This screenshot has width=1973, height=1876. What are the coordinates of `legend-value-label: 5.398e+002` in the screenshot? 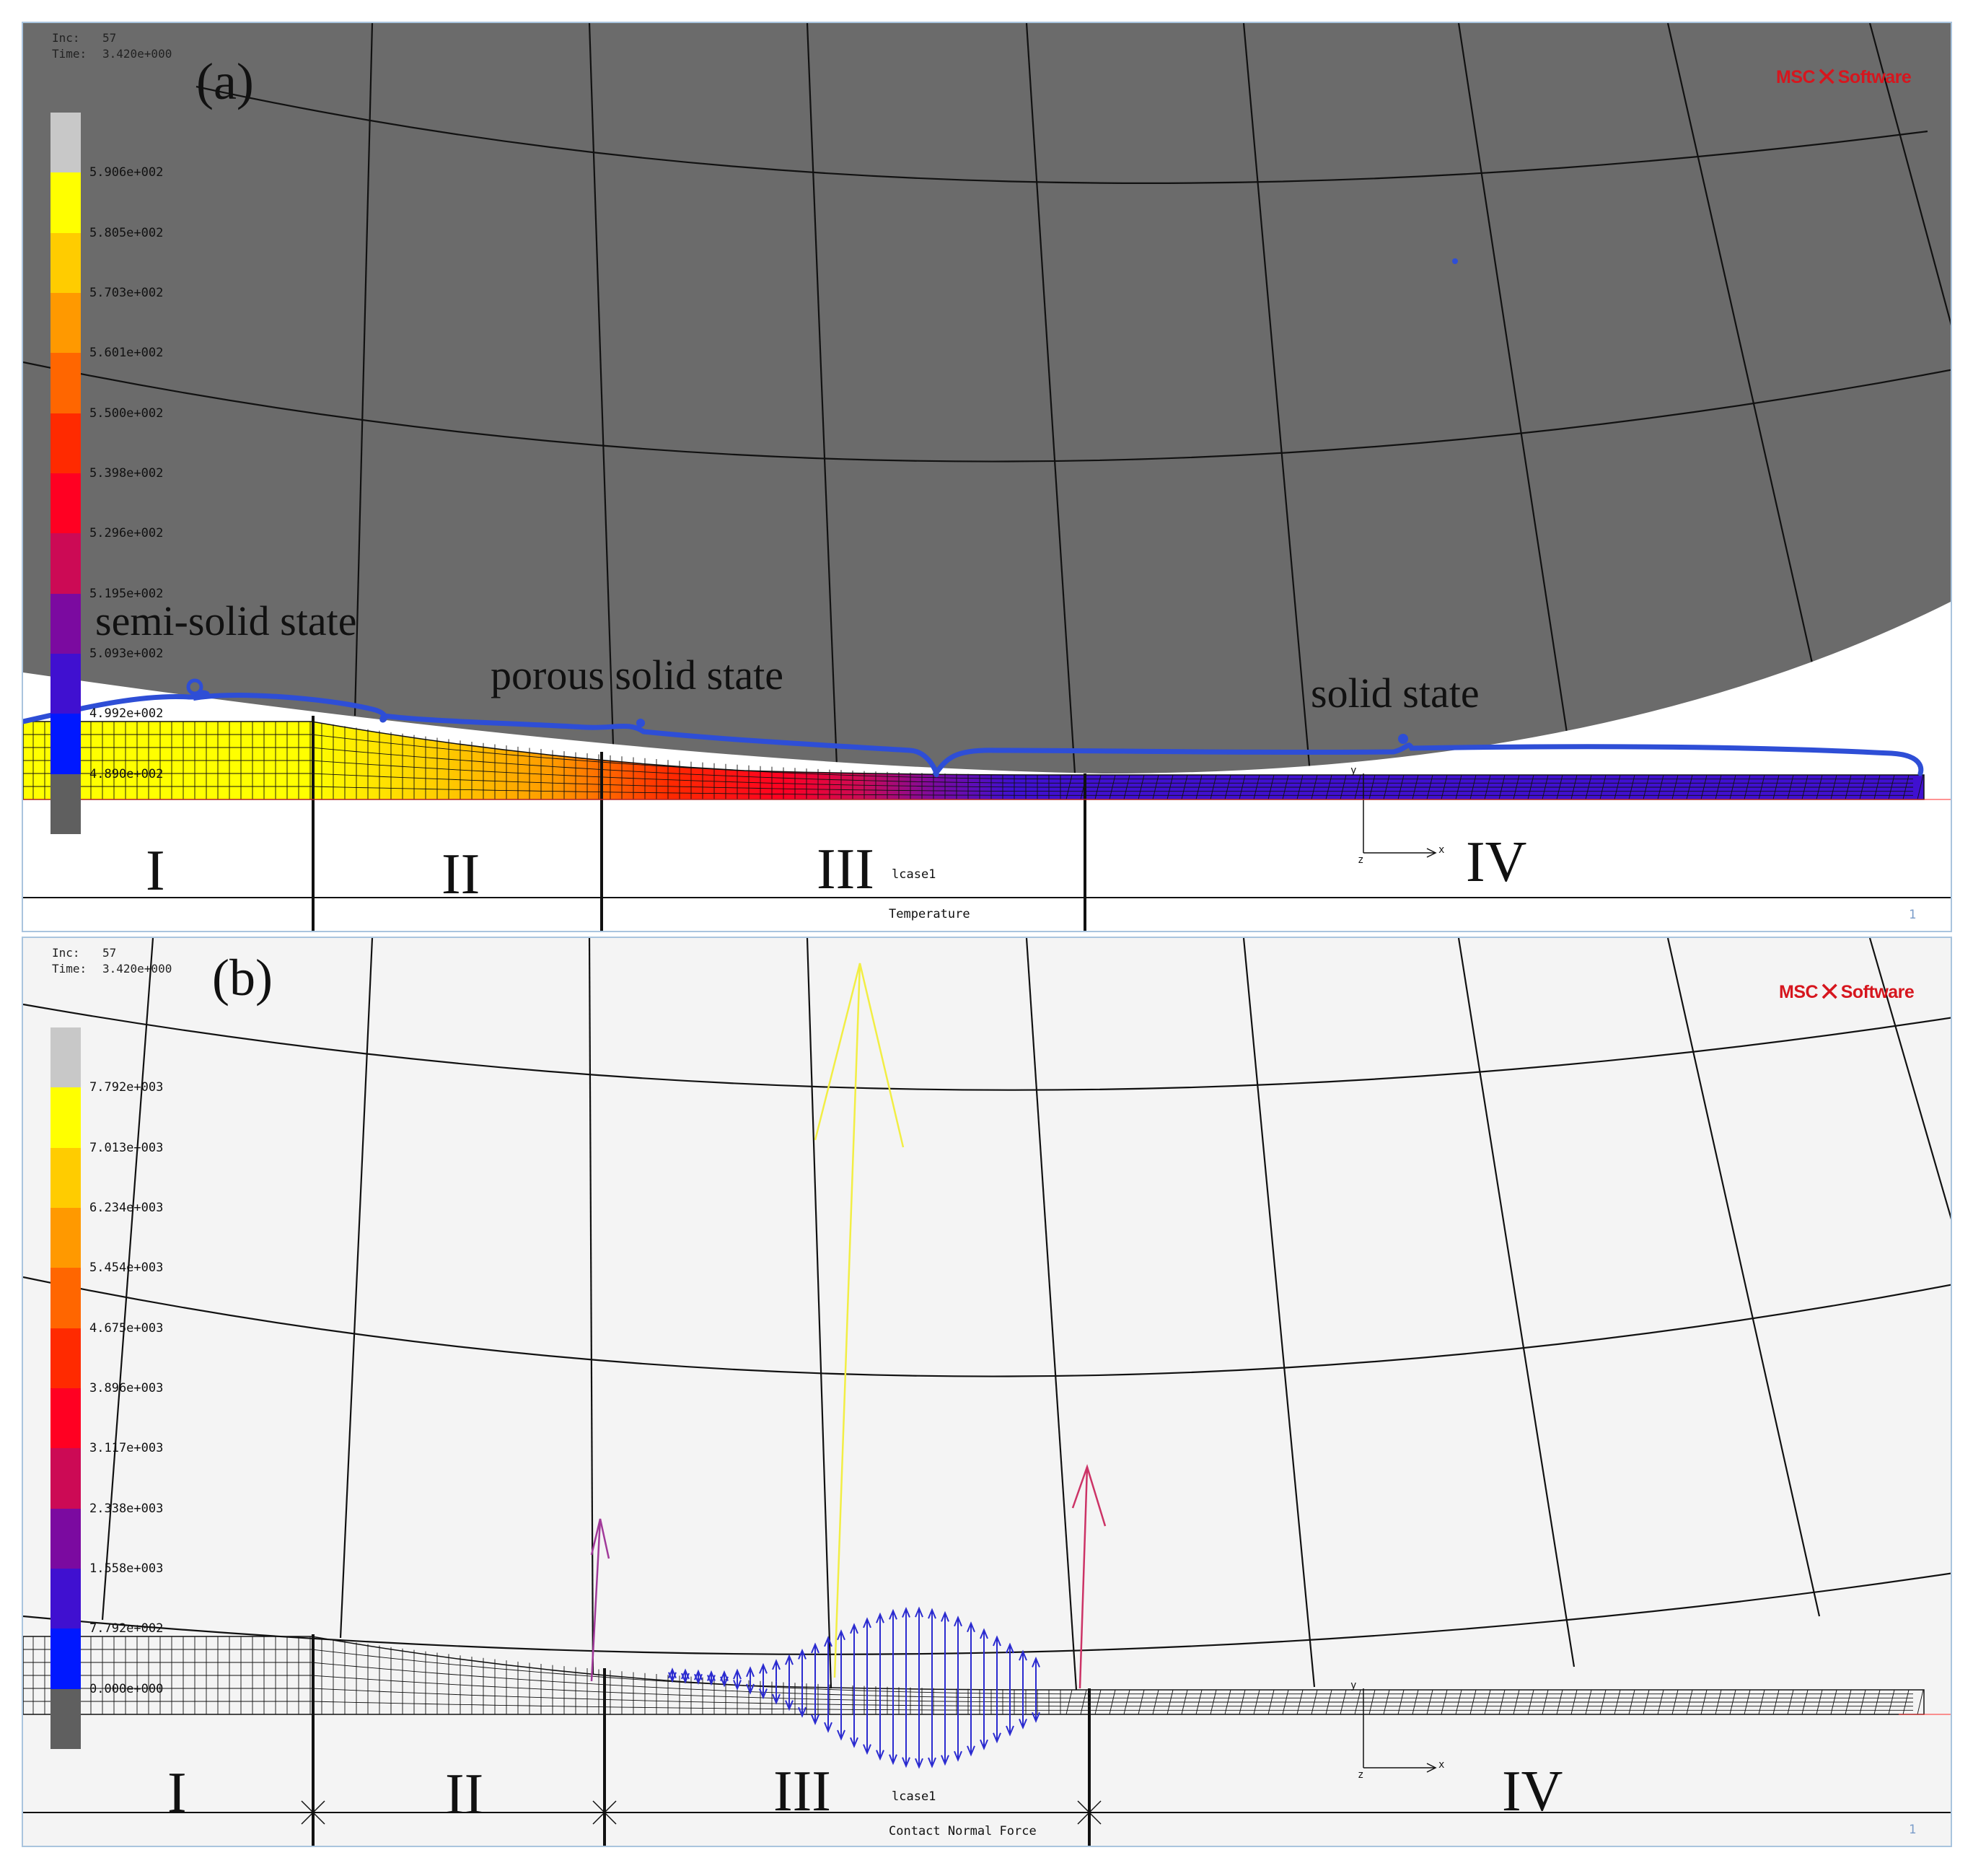 It's located at (127, 474).